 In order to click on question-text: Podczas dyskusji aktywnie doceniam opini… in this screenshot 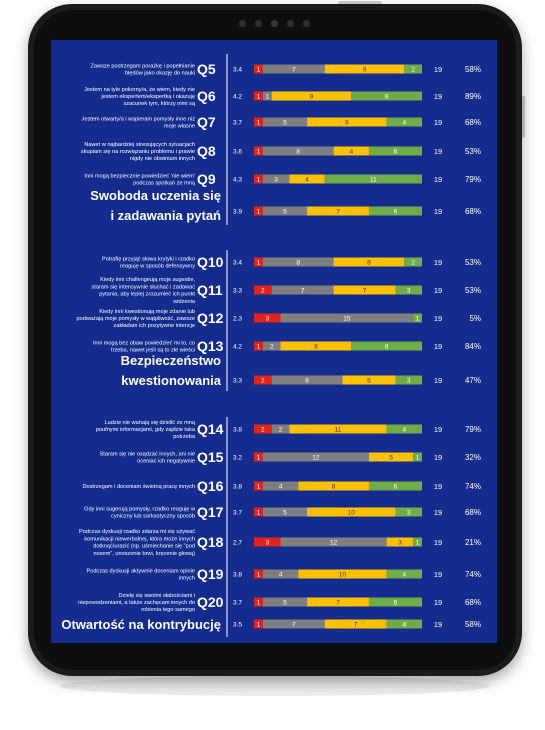, I will do `click(140, 574)`.